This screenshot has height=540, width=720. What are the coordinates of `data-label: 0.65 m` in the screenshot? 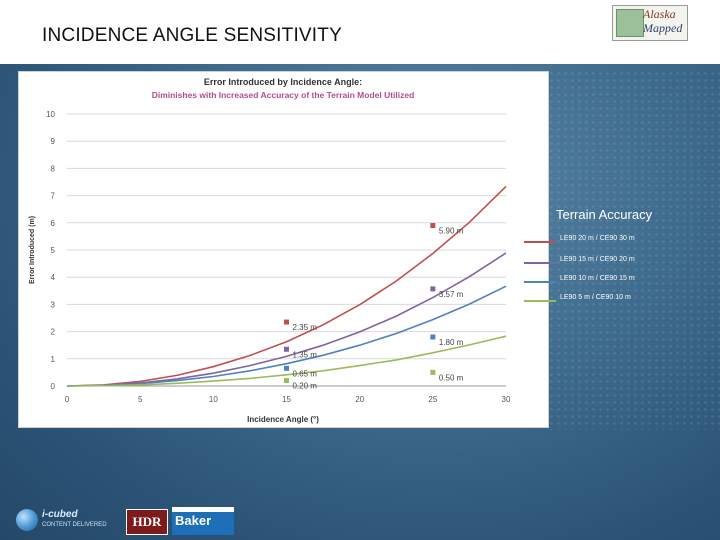 It's located at (305, 373).